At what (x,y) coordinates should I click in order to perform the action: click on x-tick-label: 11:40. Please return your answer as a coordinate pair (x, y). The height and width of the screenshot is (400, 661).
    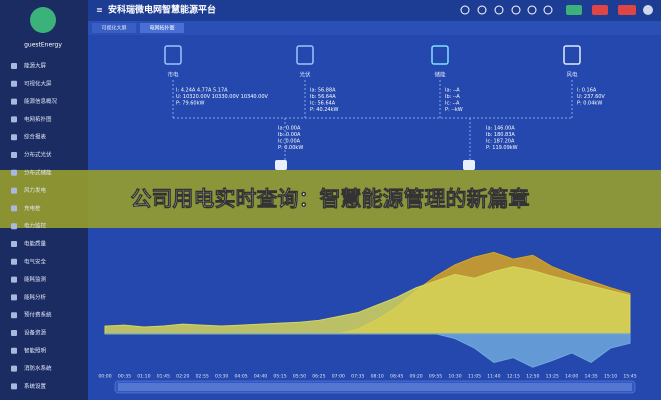
    Looking at the image, I should click on (493, 377).